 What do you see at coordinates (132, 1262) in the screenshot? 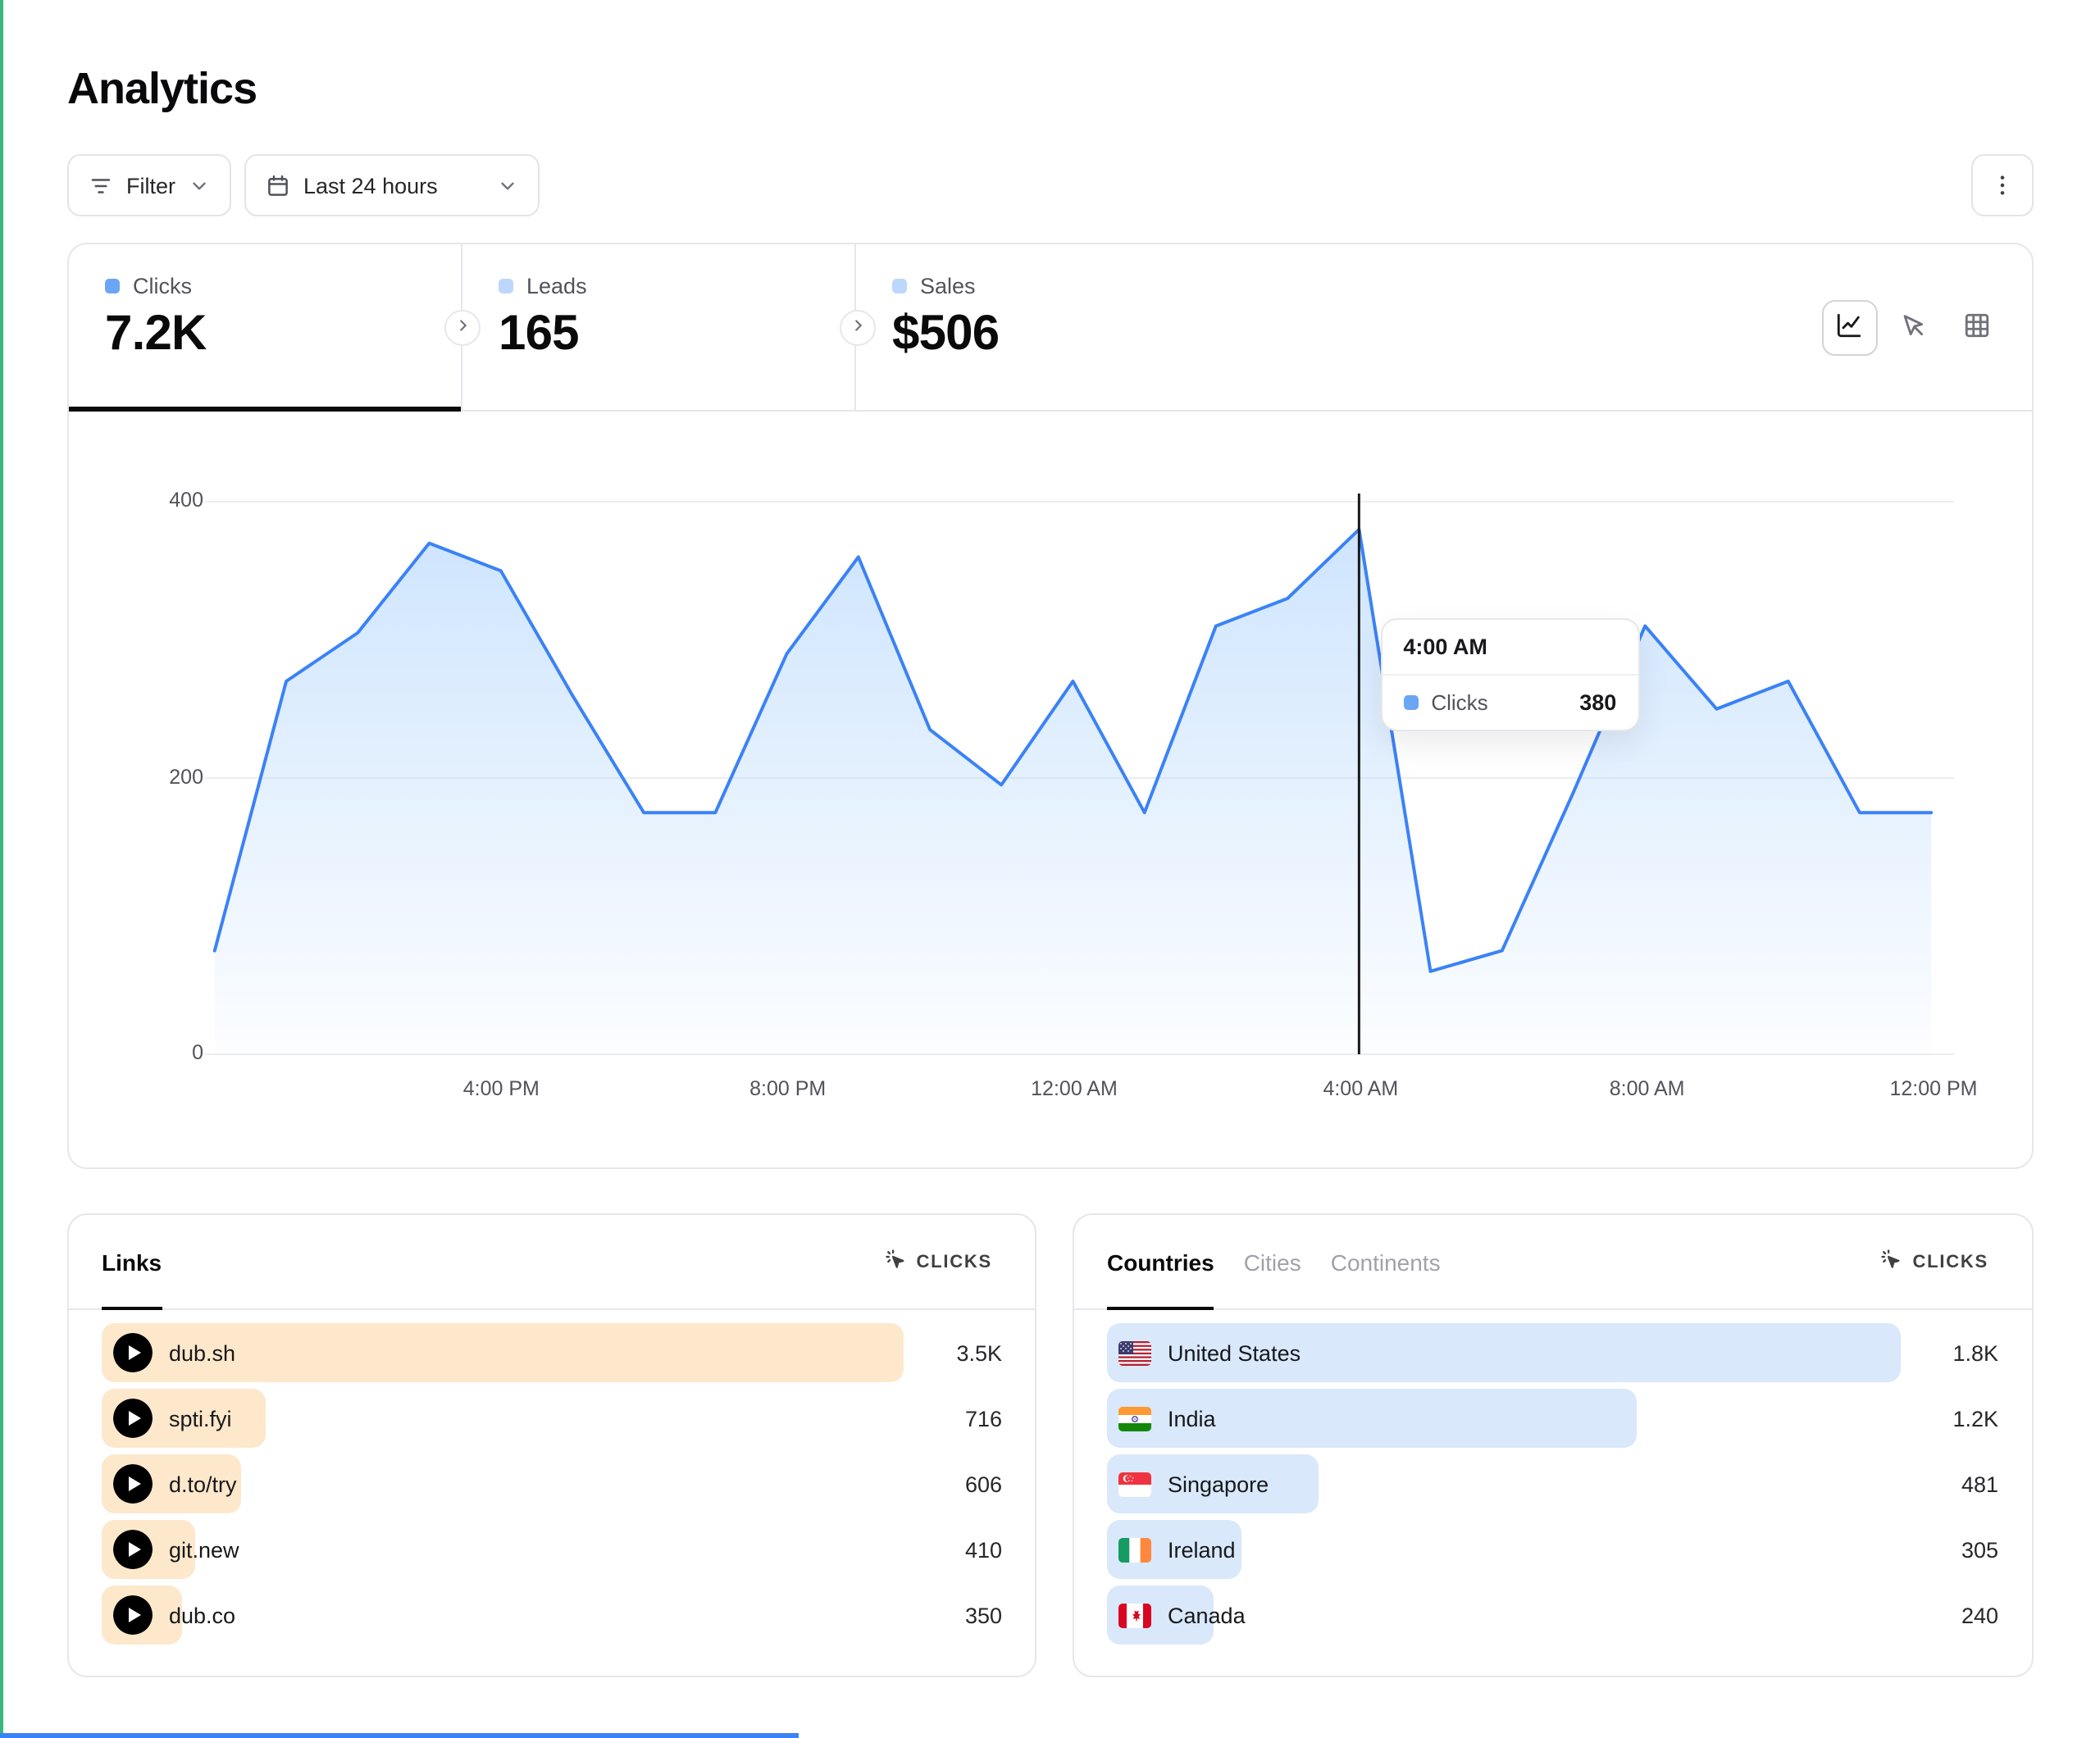
I see `tab-links: Links` at bounding box center [132, 1262].